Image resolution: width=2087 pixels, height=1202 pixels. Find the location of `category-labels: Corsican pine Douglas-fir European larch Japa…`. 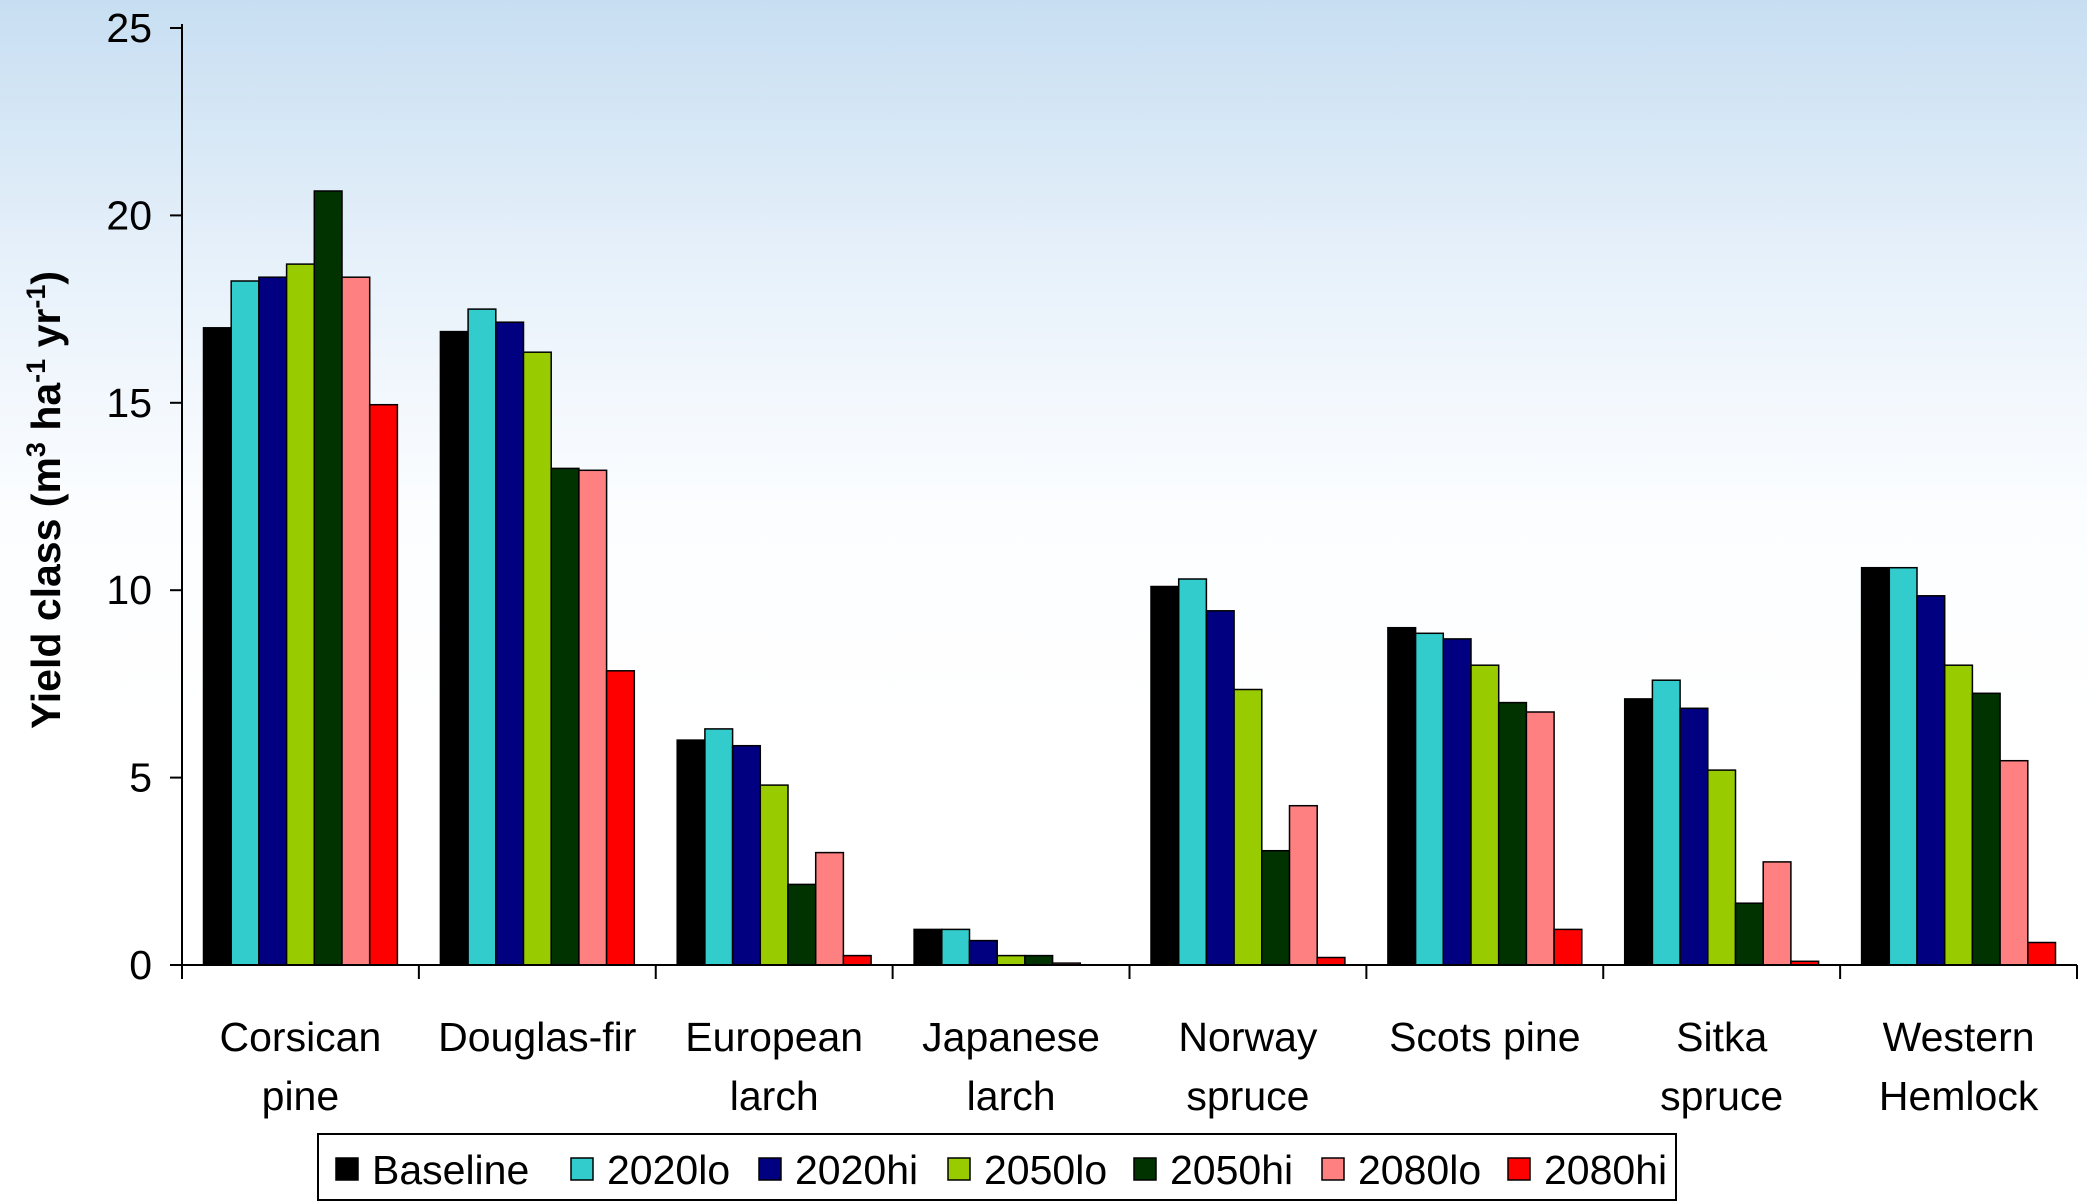

category-labels: Corsican pine Douglas-fir European larch Japa… is located at coordinates (1129, 1066).